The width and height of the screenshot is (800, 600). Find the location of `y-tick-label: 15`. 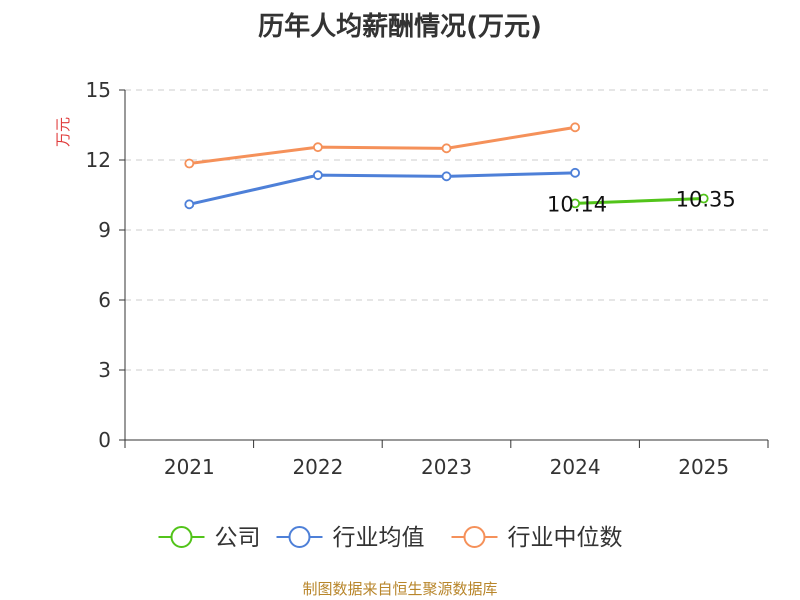

y-tick-label: 15 is located at coordinates (98, 90).